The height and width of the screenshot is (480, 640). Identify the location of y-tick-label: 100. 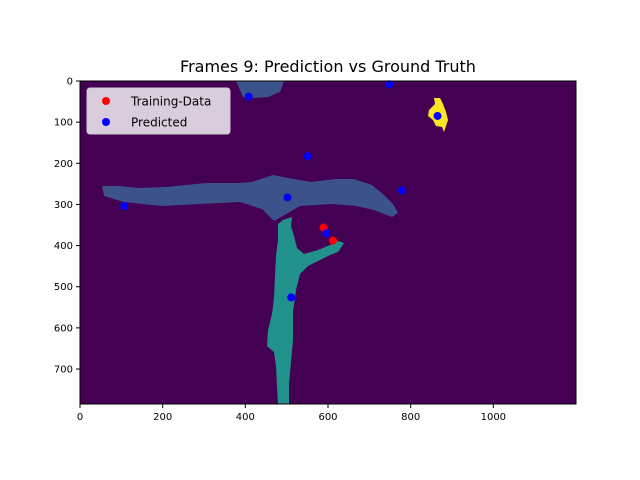
(63, 123).